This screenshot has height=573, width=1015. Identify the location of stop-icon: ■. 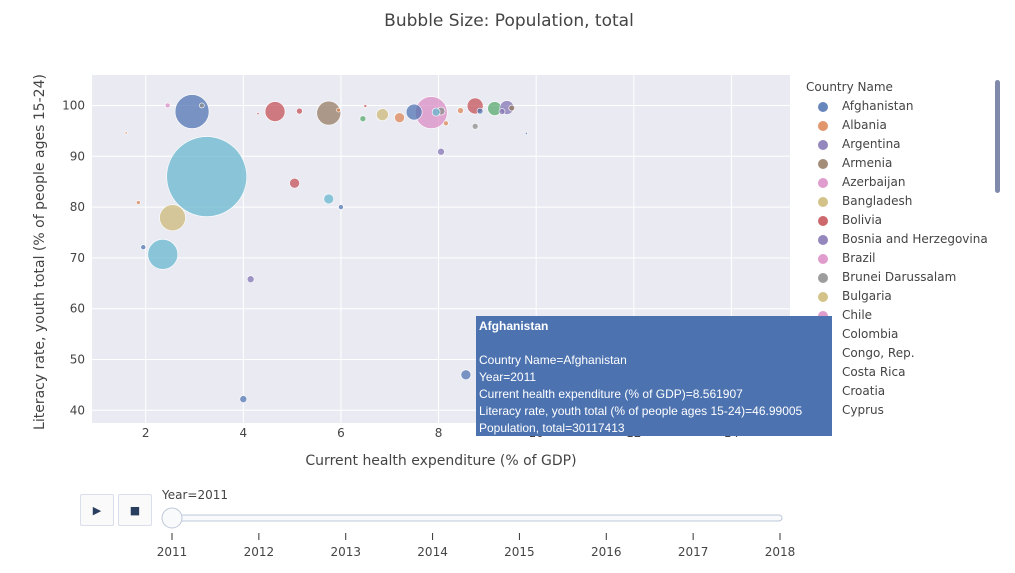
(135, 510).